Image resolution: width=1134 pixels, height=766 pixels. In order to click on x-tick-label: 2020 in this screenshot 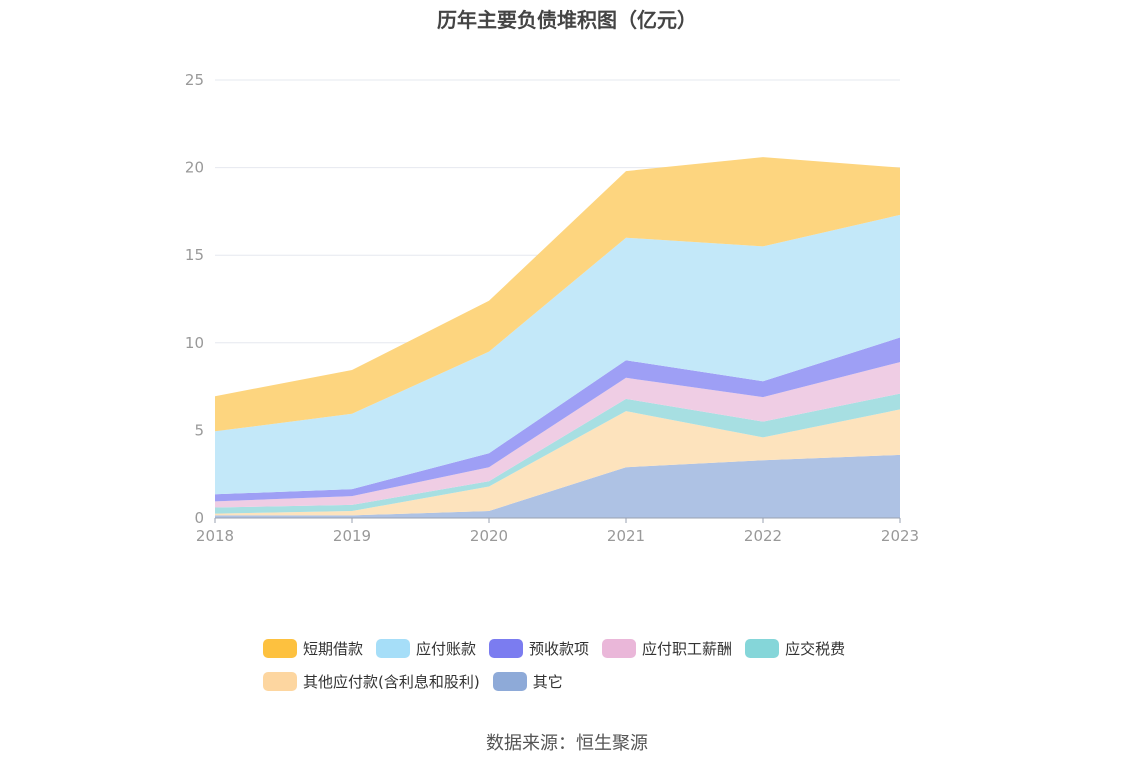, I will do `click(489, 536)`.